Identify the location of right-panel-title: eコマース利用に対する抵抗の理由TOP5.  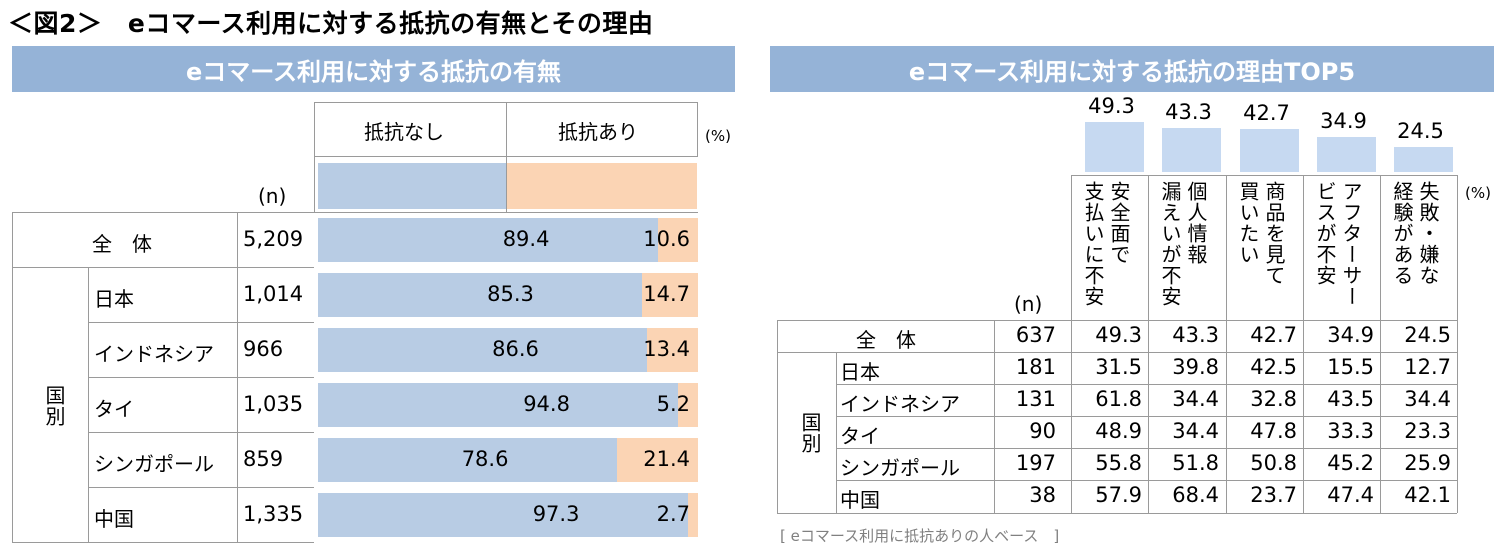
(1132, 69).